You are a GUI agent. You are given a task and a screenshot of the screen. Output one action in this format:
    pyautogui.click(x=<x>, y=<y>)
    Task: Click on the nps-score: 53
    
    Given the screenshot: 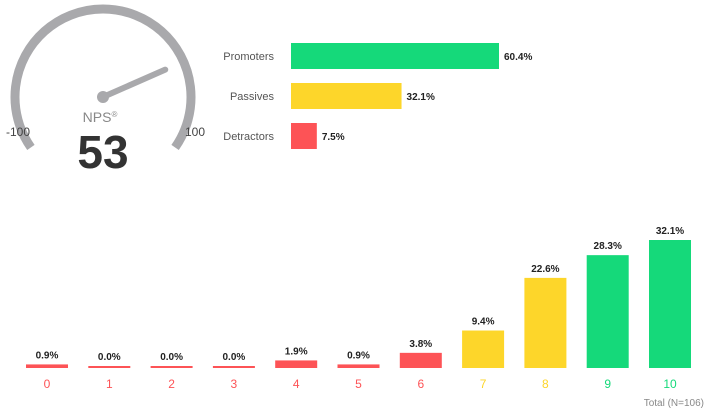 What is the action you would take?
    pyautogui.click(x=102, y=152)
    